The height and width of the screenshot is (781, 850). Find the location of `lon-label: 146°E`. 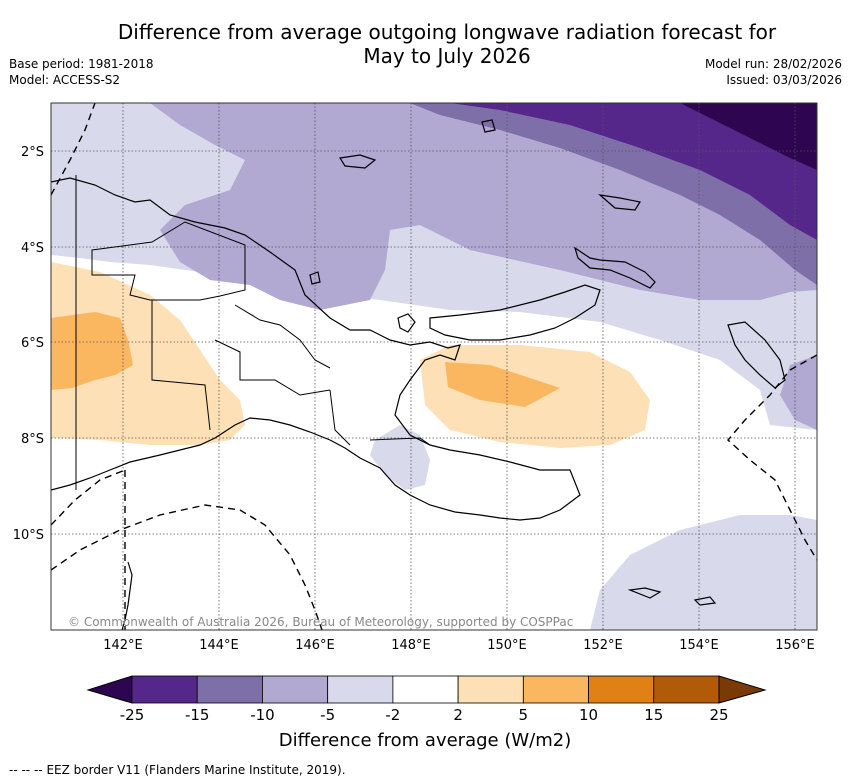

lon-label: 146°E is located at coordinates (315, 645).